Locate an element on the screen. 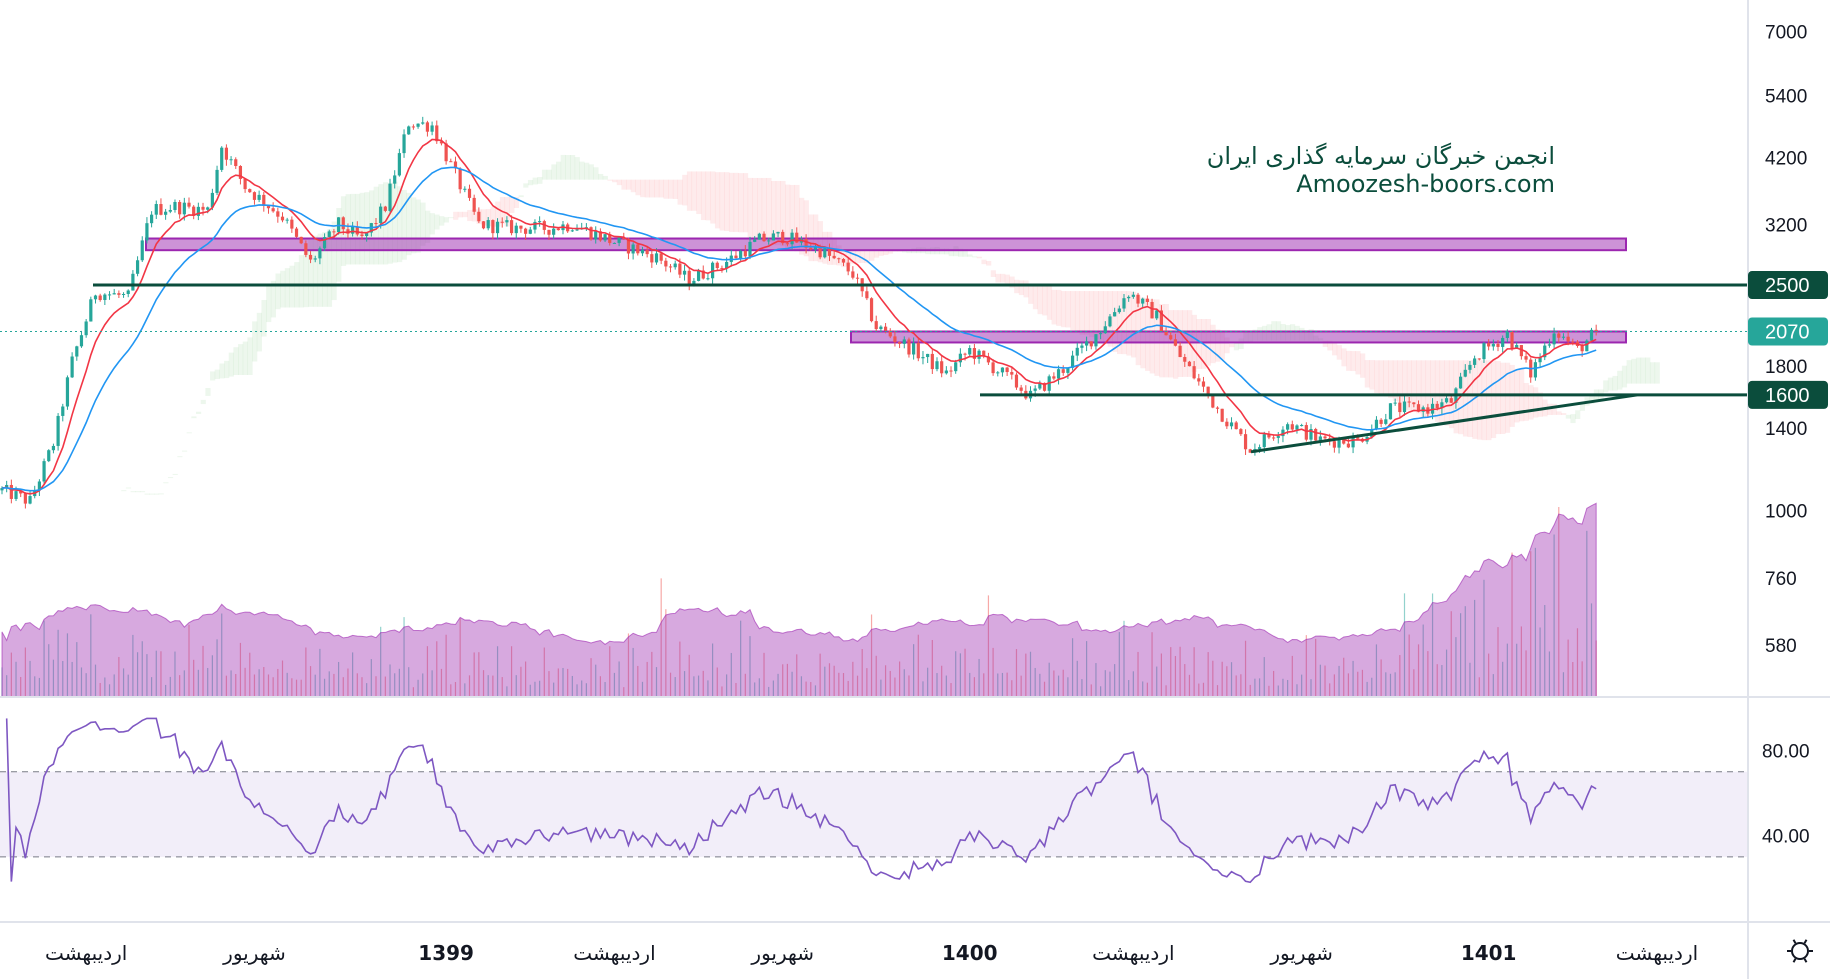  price-tick-label: 4200 is located at coordinates (1786, 158).